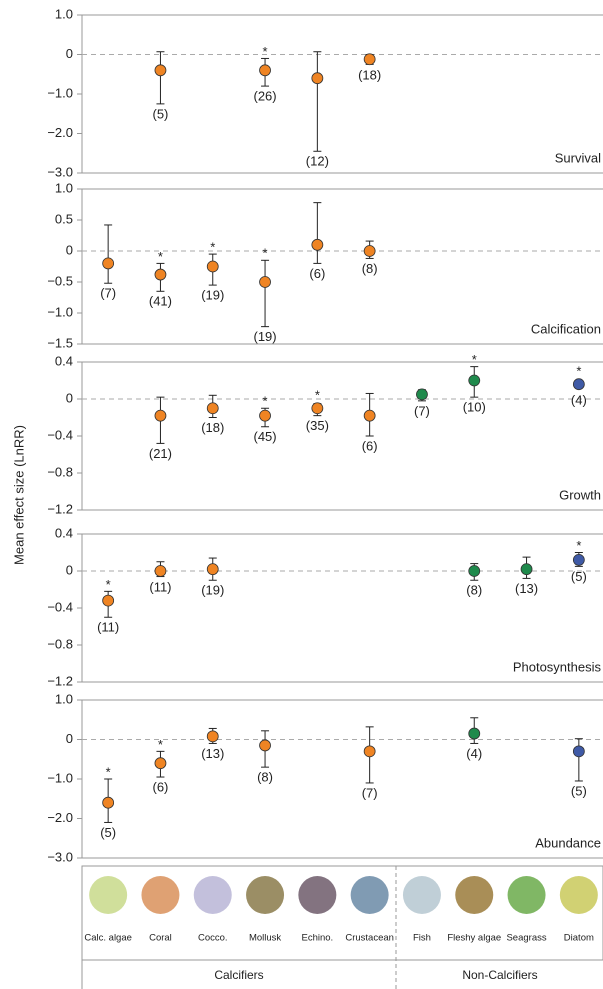 Image resolution: width=603 pixels, height=989 pixels. What do you see at coordinates (566, 328) in the screenshot?
I see `panel-title: Calcification` at bounding box center [566, 328].